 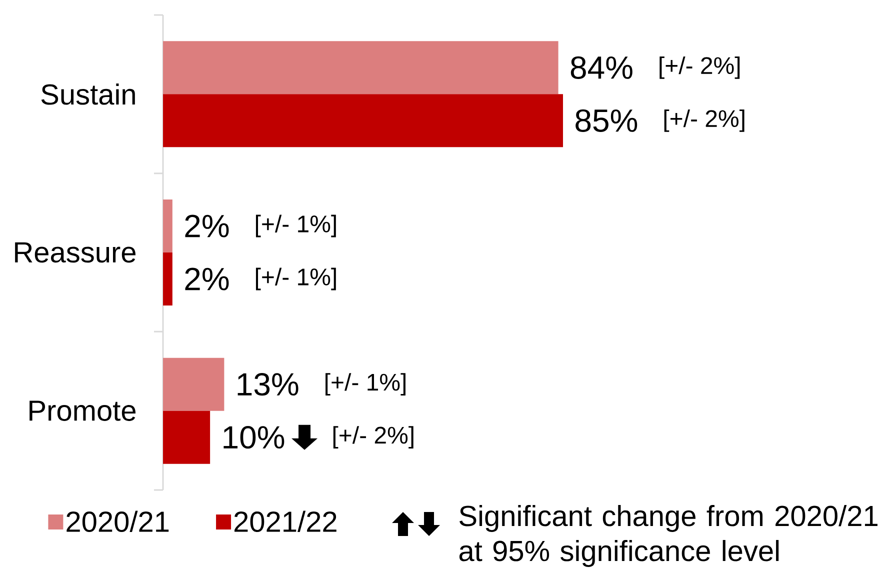 I want to click on y-tick-label: Sustain, so click(x=88, y=94).